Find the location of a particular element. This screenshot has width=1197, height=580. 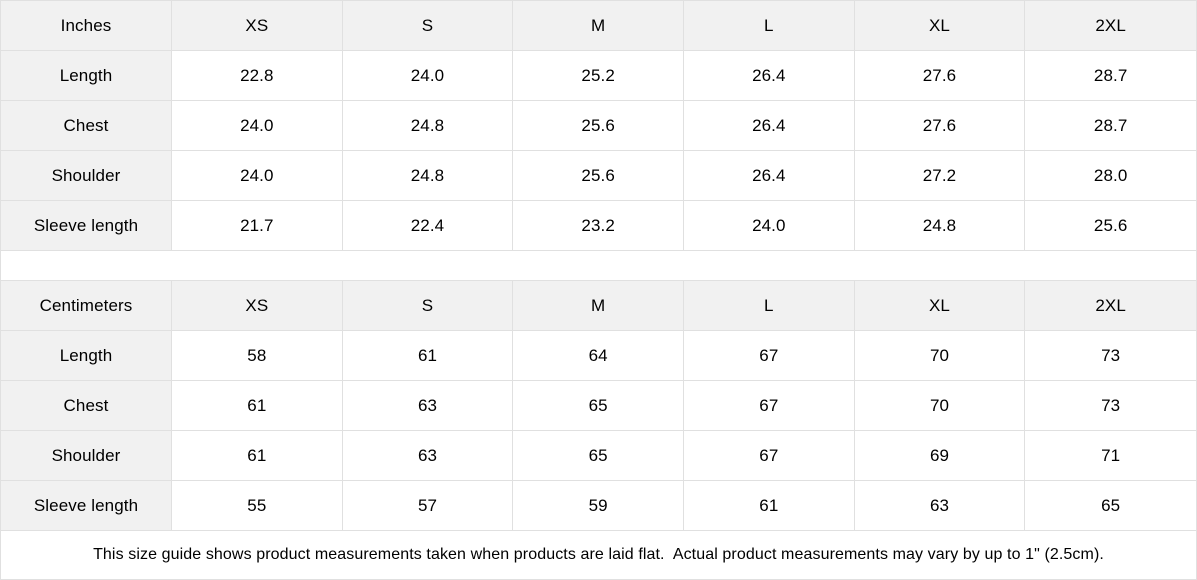

measurement-row: Shoulder 24.0 24.8 25.6 26.4 27.2 28.0 is located at coordinates (598, 176).